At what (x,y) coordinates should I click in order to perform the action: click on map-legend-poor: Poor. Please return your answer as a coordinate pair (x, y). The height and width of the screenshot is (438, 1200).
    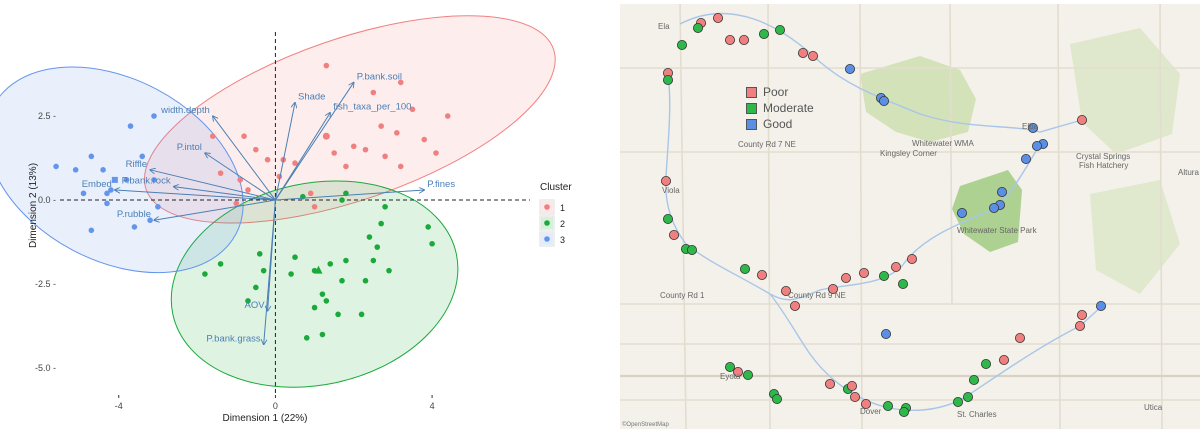
    Looking at the image, I should click on (780, 92).